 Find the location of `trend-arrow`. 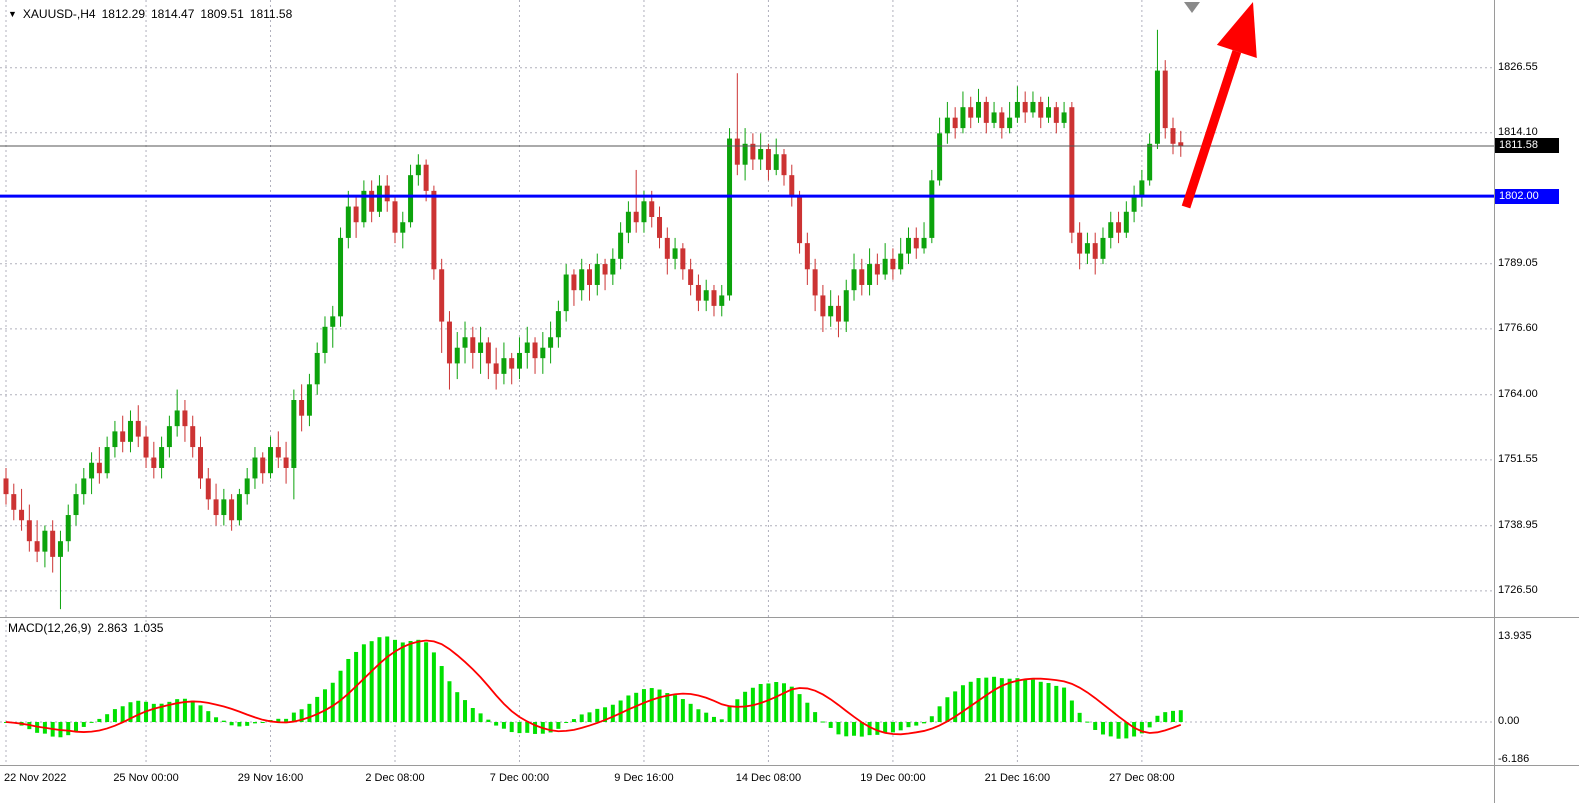

trend-arrow is located at coordinates (1219, 105).